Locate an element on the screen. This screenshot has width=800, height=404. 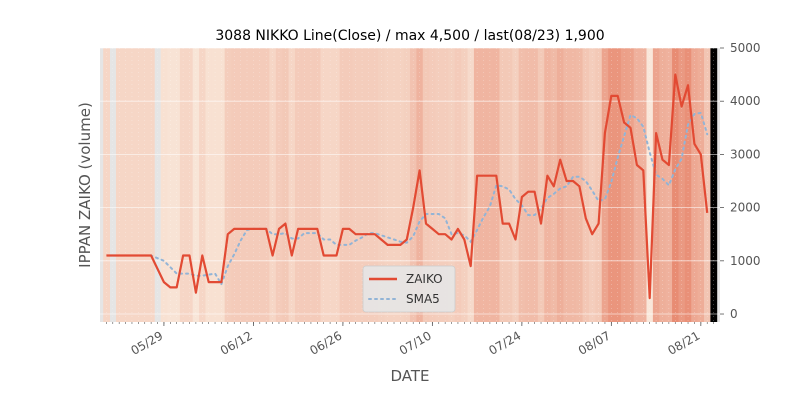
x-tick-label: 06/26 is located at coordinates (325, 342).